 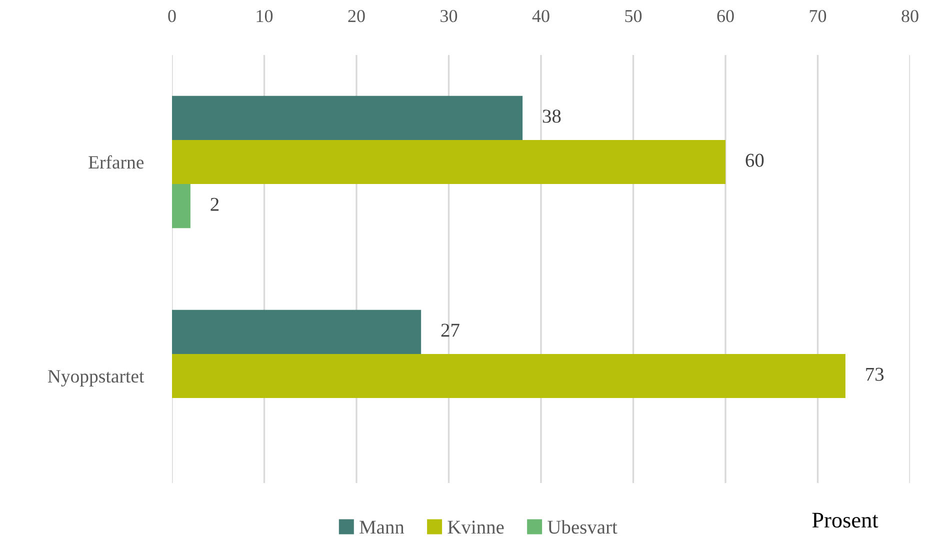 What do you see at coordinates (633, 16) in the screenshot?
I see `x-tick-label: 50` at bounding box center [633, 16].